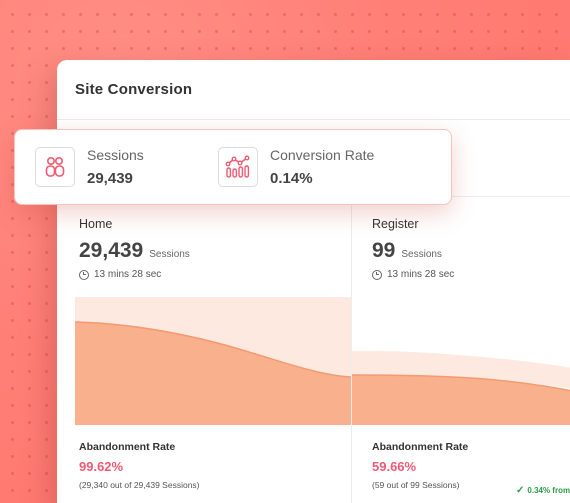  What do you see at coordinates (395, 224) in the screenshot?
I see `step-page-name: Register` at bounding box center [395, 224].